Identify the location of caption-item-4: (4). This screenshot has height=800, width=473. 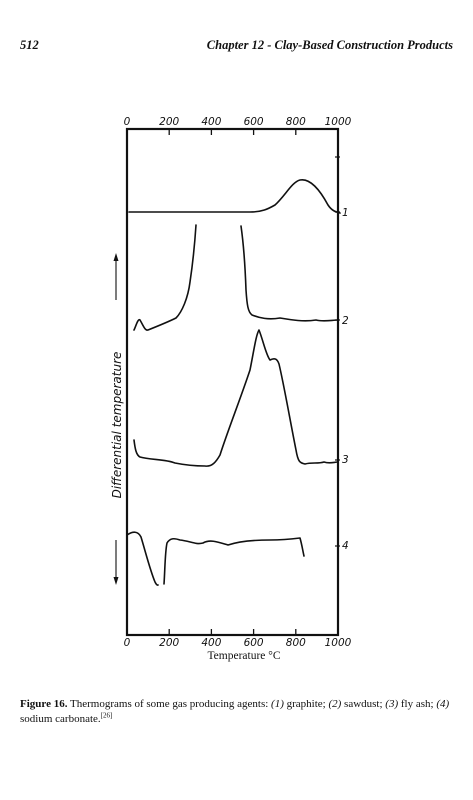
(443, 704).